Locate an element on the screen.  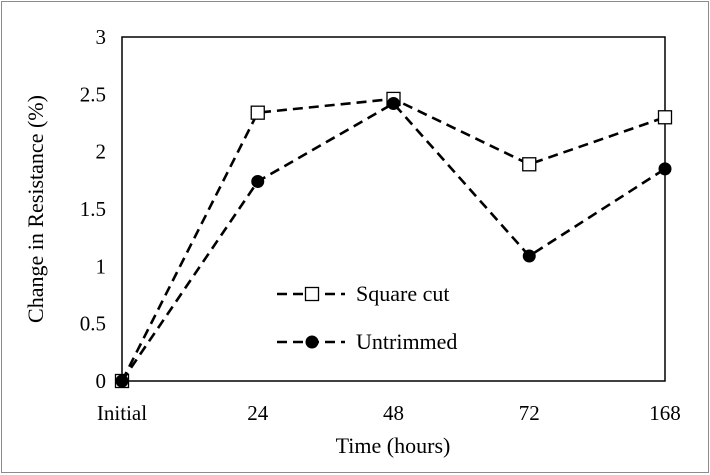
y-tick-label: 2.5 is located at coordinates (93, 94).